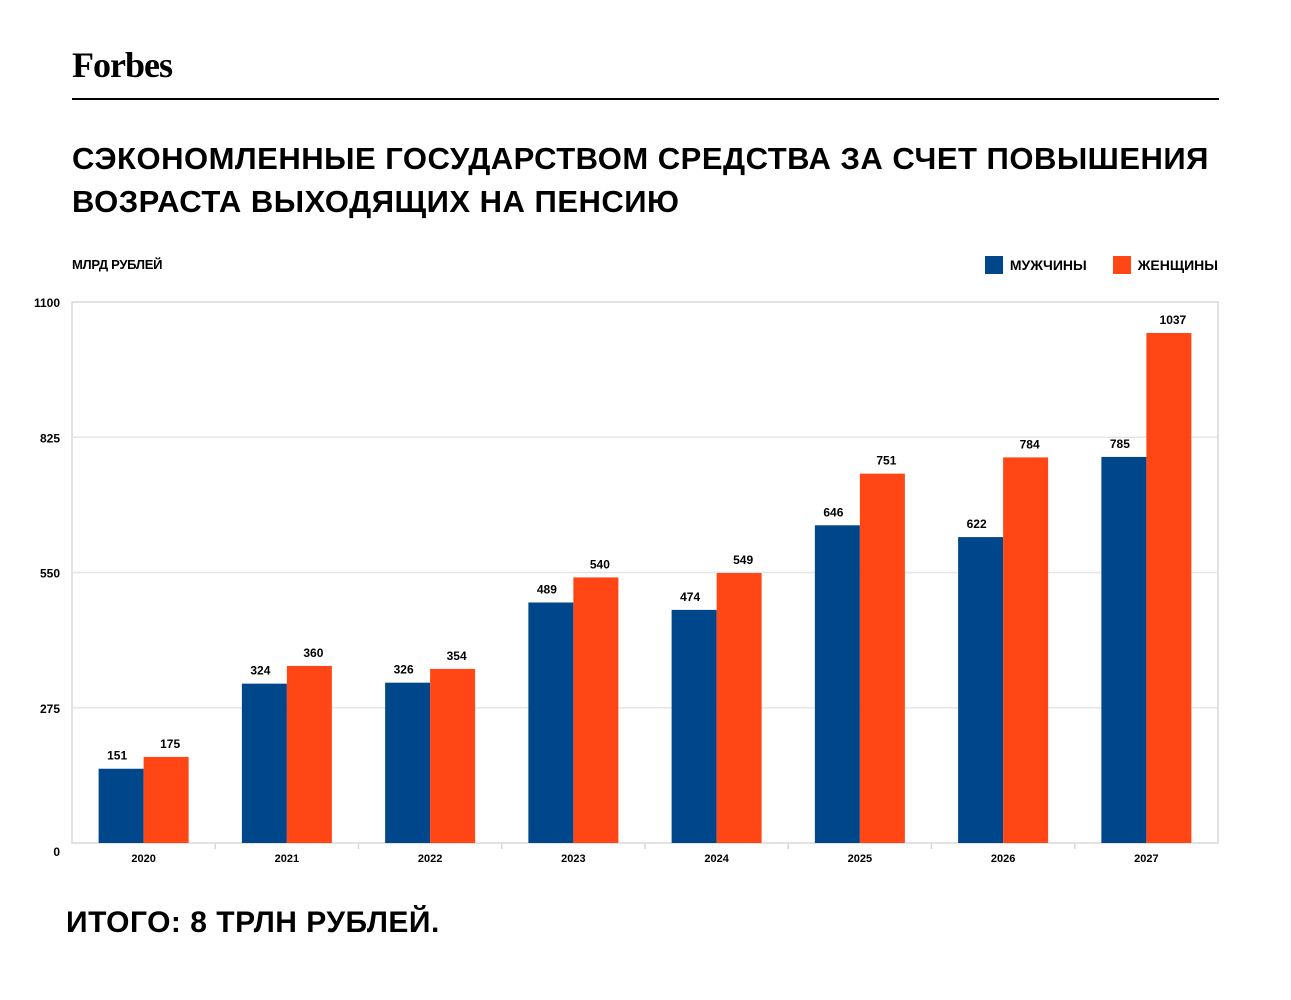 This screenshot has width=1291, height=1000. I want to click on data-label: 540, so click(600, 564).